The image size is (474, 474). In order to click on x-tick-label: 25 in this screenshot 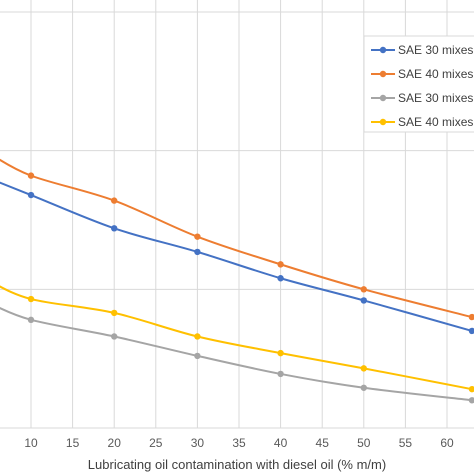, I will do `click(156, 443)`.